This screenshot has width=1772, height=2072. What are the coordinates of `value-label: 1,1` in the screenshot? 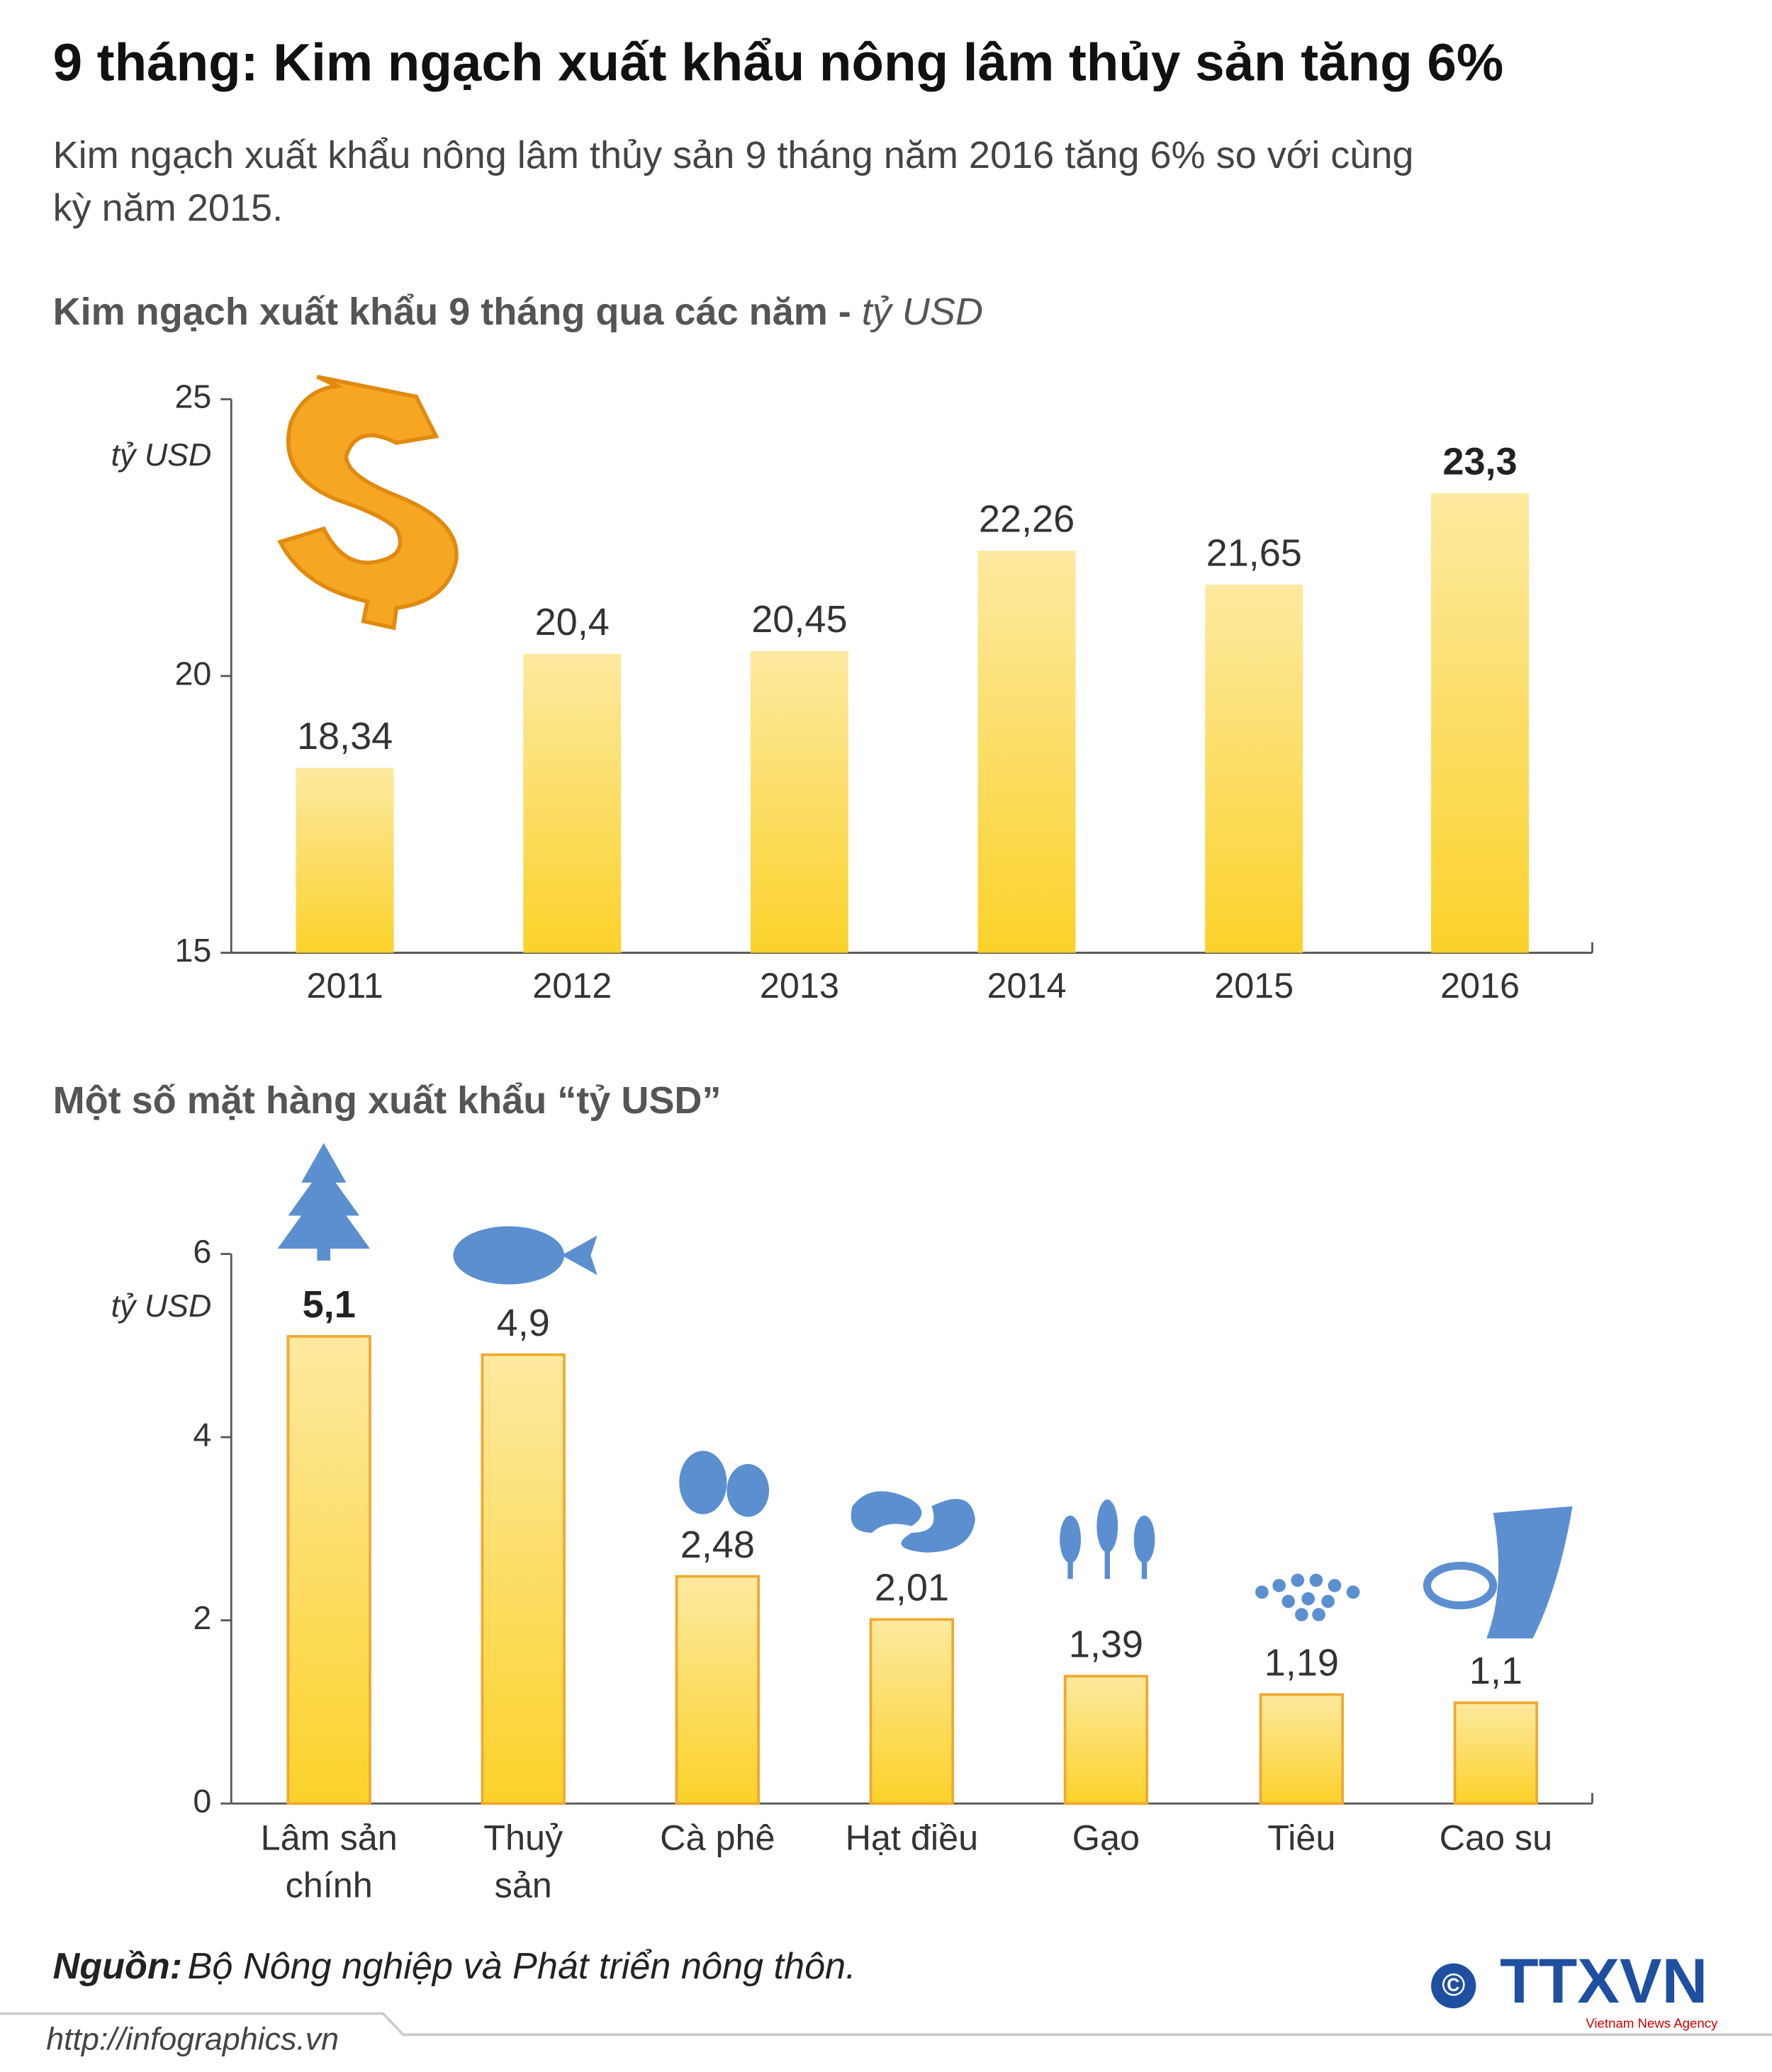 It's located at (1496, 1671).